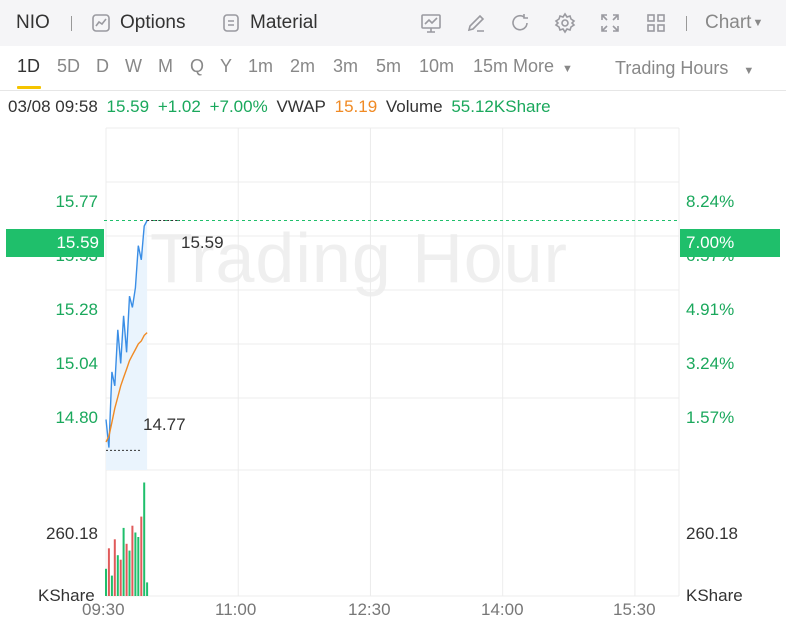  What do you see at coordinates (501, 106) in the screenshot?
I see `volume-value: 55.12KShare` at bounding box center [501, 106].